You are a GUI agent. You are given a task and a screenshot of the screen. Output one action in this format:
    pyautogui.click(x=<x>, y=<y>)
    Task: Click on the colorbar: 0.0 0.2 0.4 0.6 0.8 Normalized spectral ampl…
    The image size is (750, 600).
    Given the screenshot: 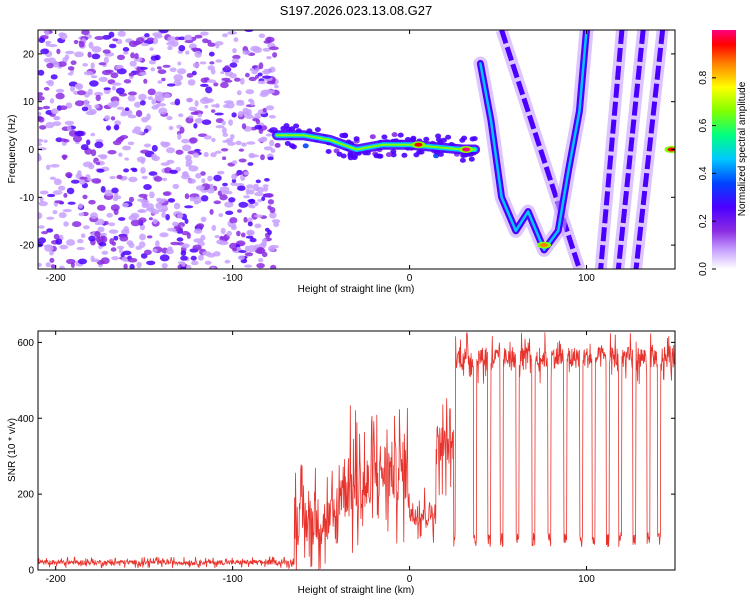 What is the action you would take?
    pyautogui.click(x=723, y=153)
    